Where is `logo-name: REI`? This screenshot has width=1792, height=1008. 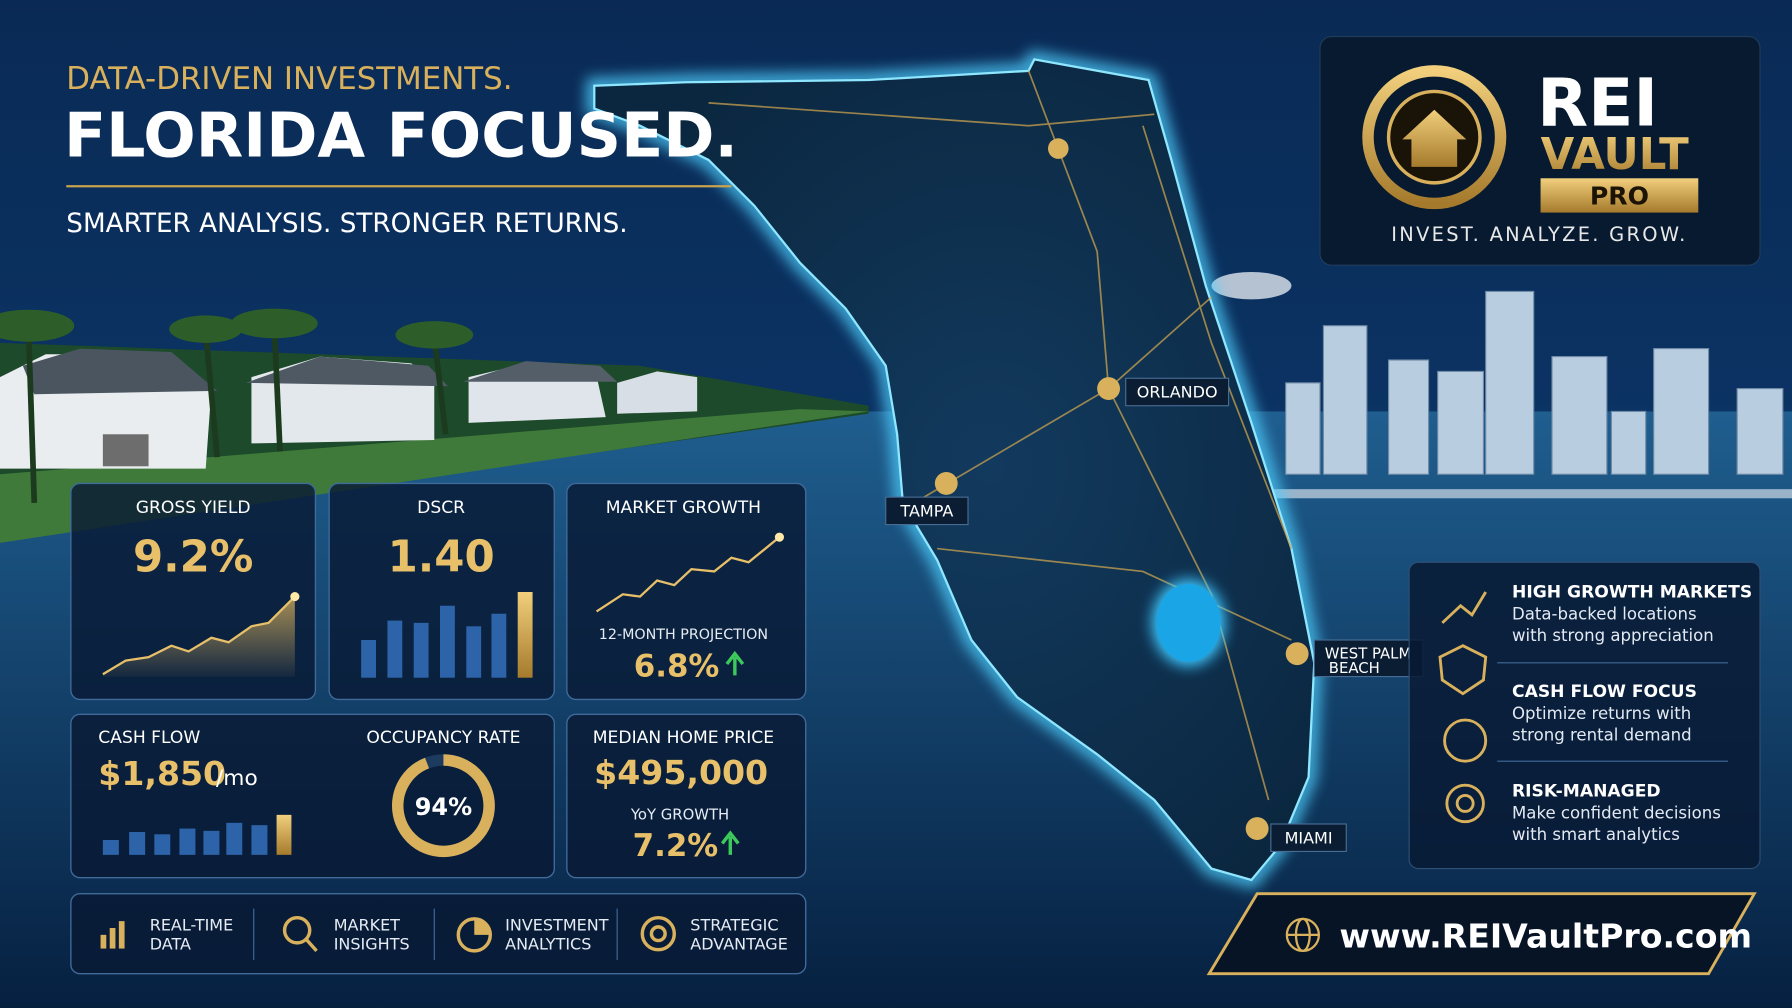
logo-name: REI is located at coordinates (1597, 103).